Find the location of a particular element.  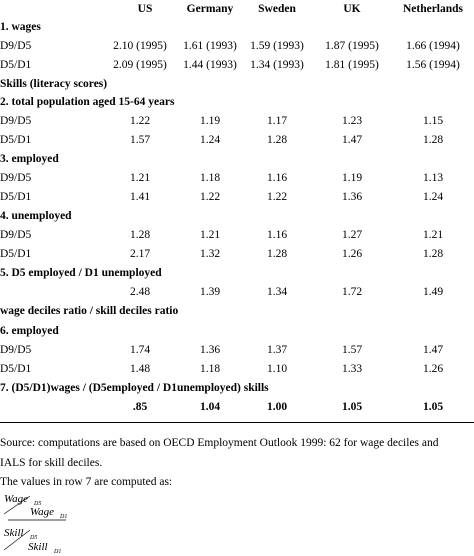

cell: 2.09 (1995) is located at coordinates (140, 65).